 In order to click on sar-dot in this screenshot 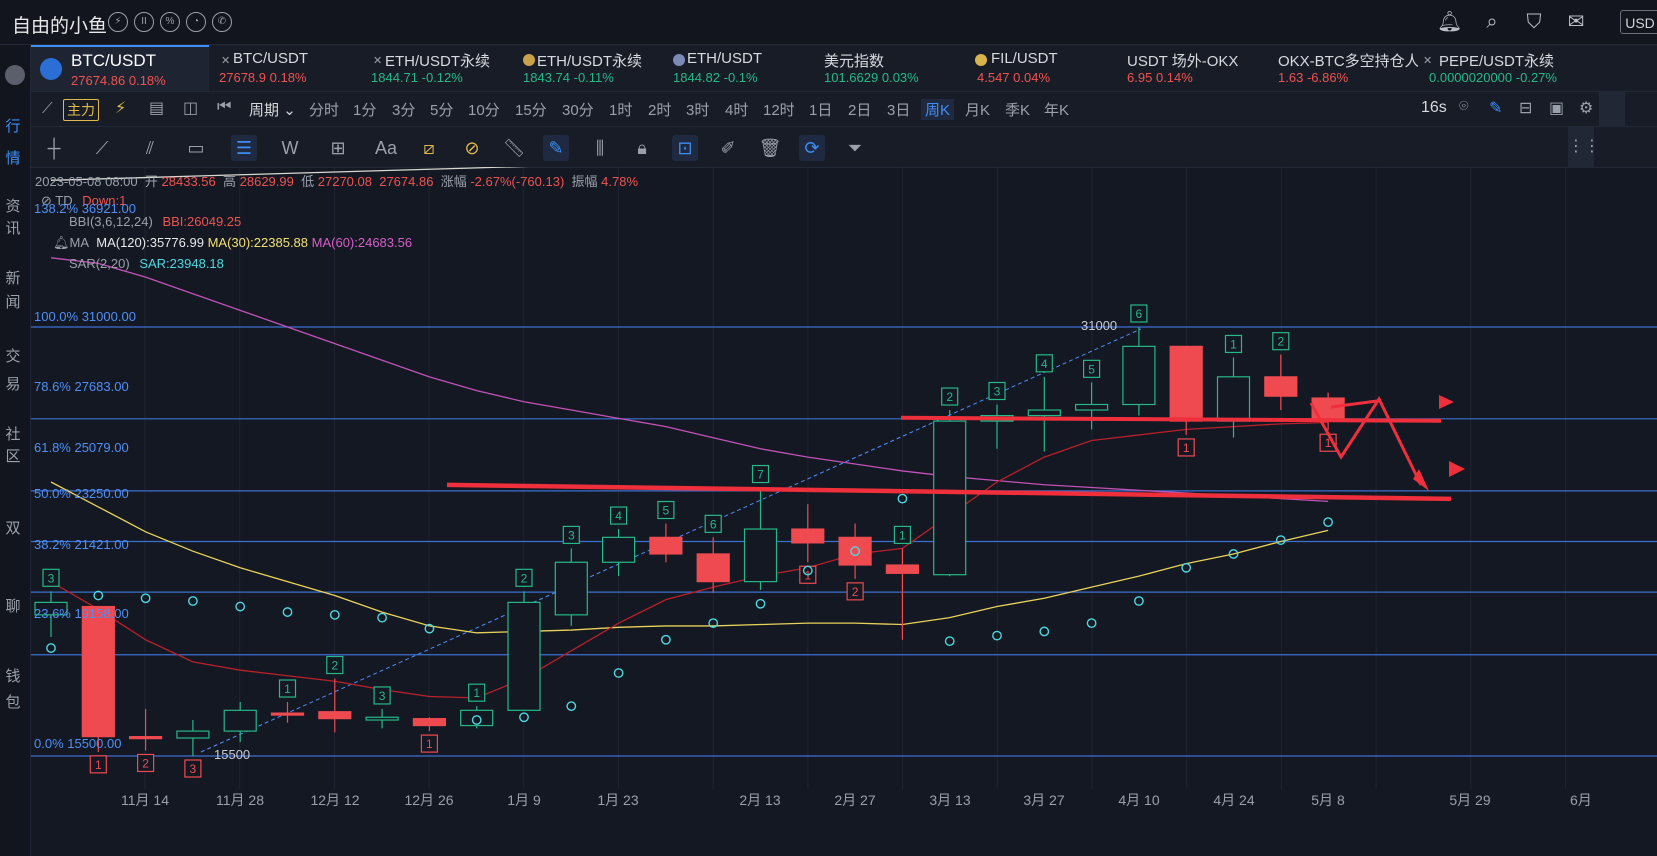, I will do `click(855, 551)`.